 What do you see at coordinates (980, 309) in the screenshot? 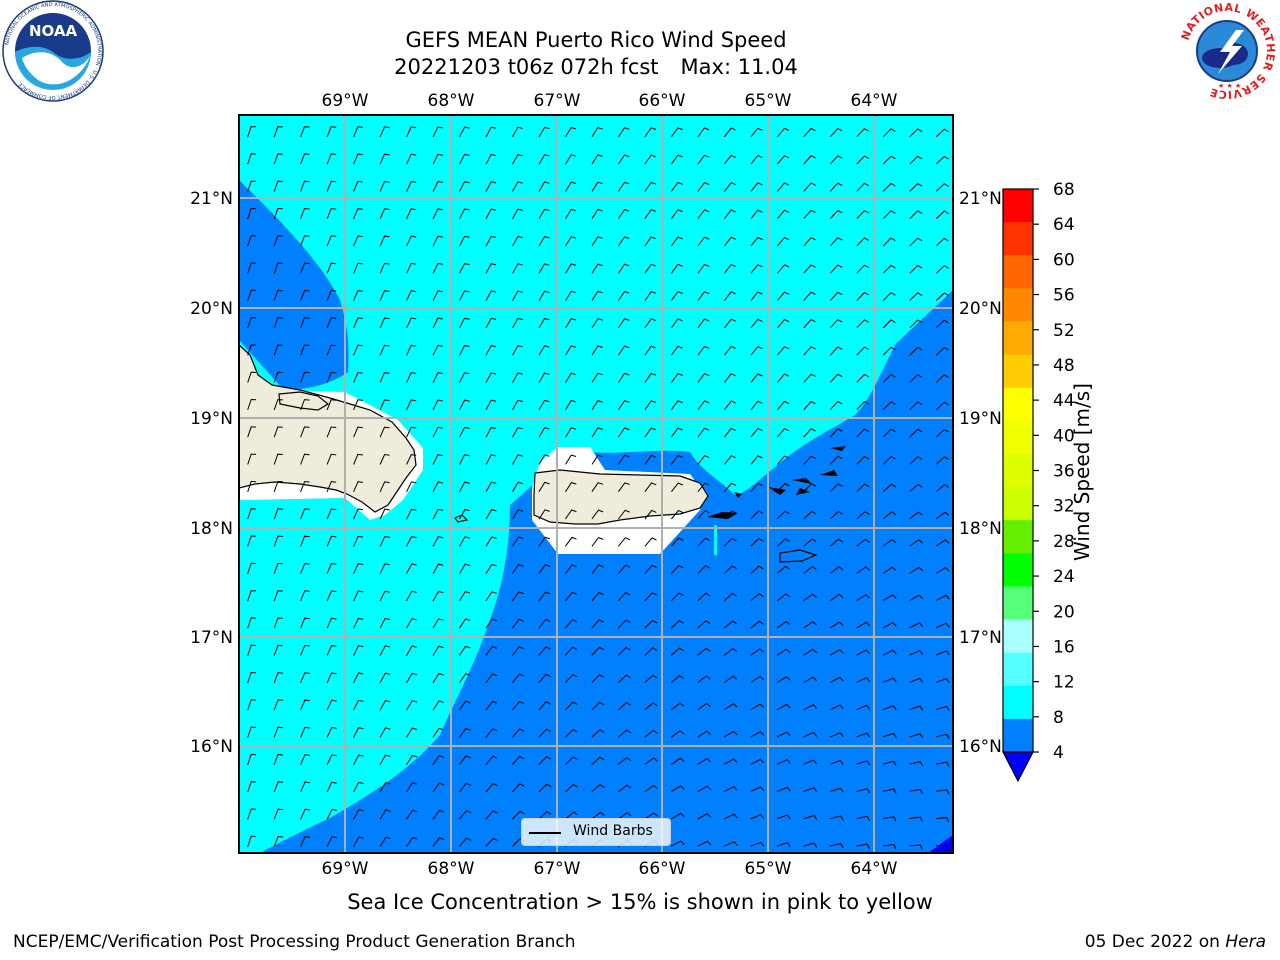
I see `lat-label: 20°N` at bounding box center [980, 309].